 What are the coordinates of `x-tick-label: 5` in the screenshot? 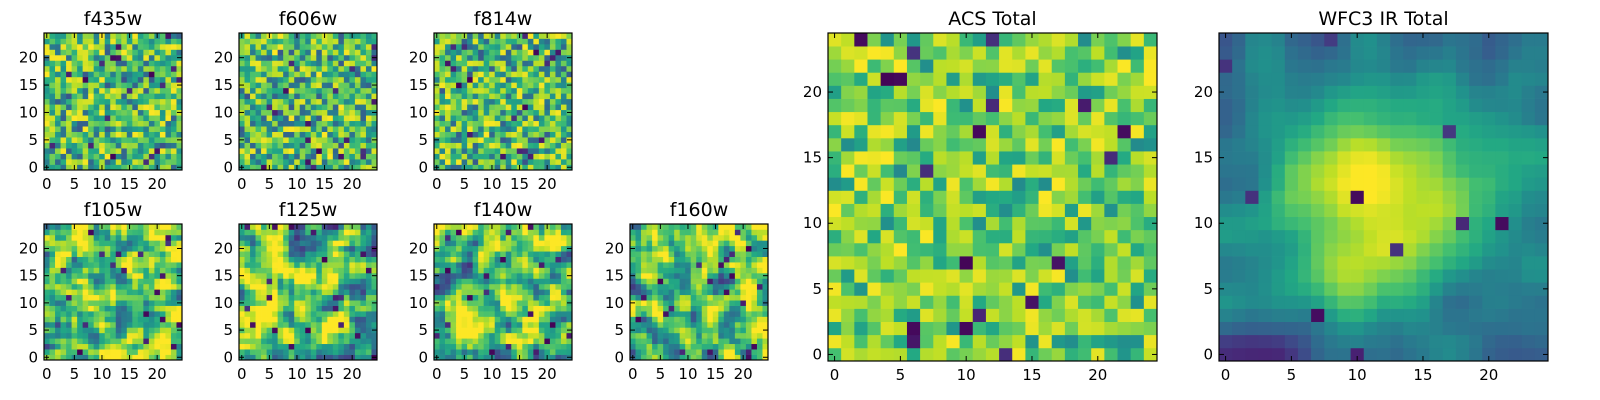 It's located at (75, 184).